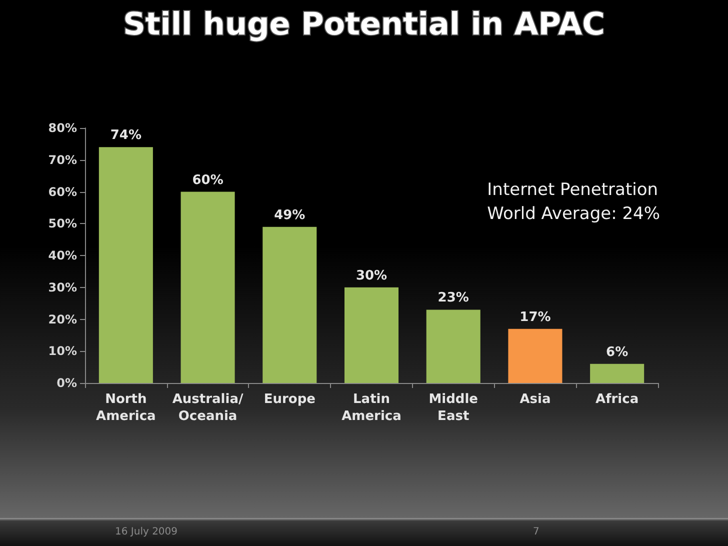  I want to click on data-label: 74%, so click(126, 136).